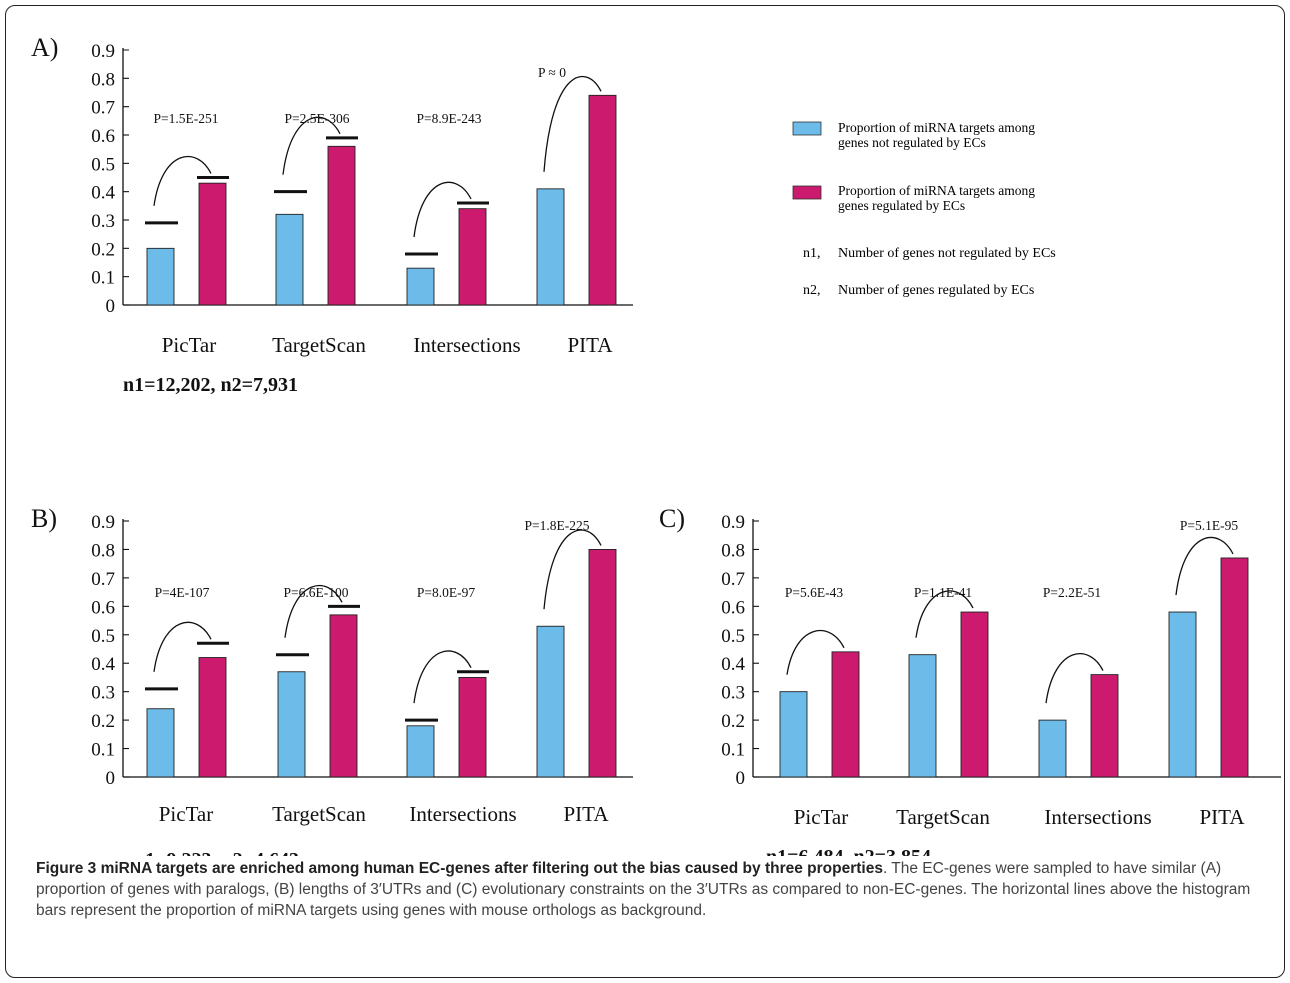 This screenshot has height=983, width=1290. I want to click on panel-b-y-tick-label: 0.8, so click(103, 550).